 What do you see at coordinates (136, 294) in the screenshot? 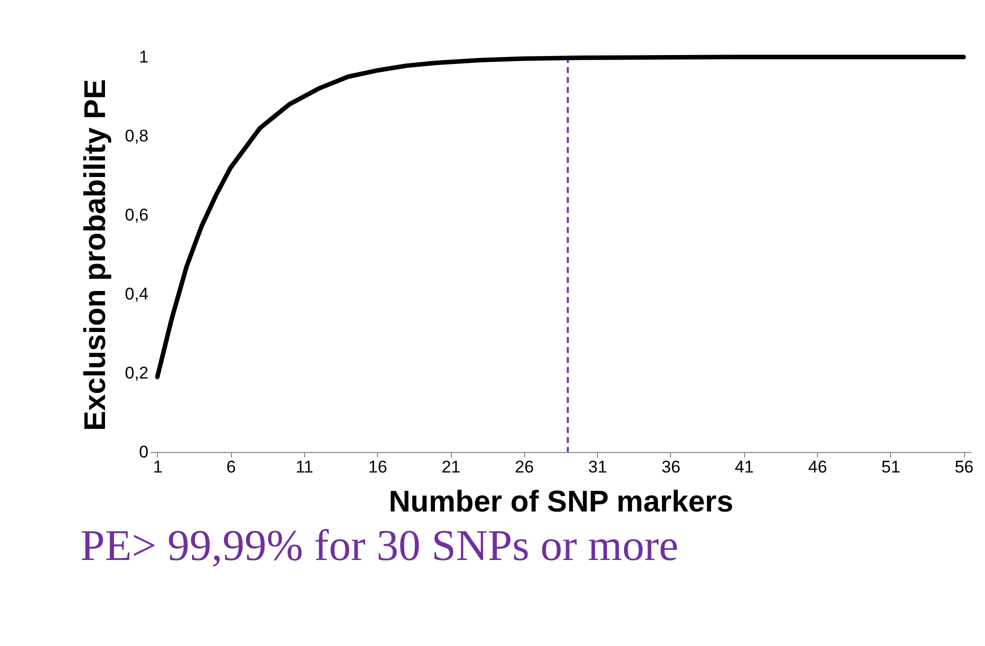
I see `y-tick-label: 0,4` at bounding box center [136, 294].